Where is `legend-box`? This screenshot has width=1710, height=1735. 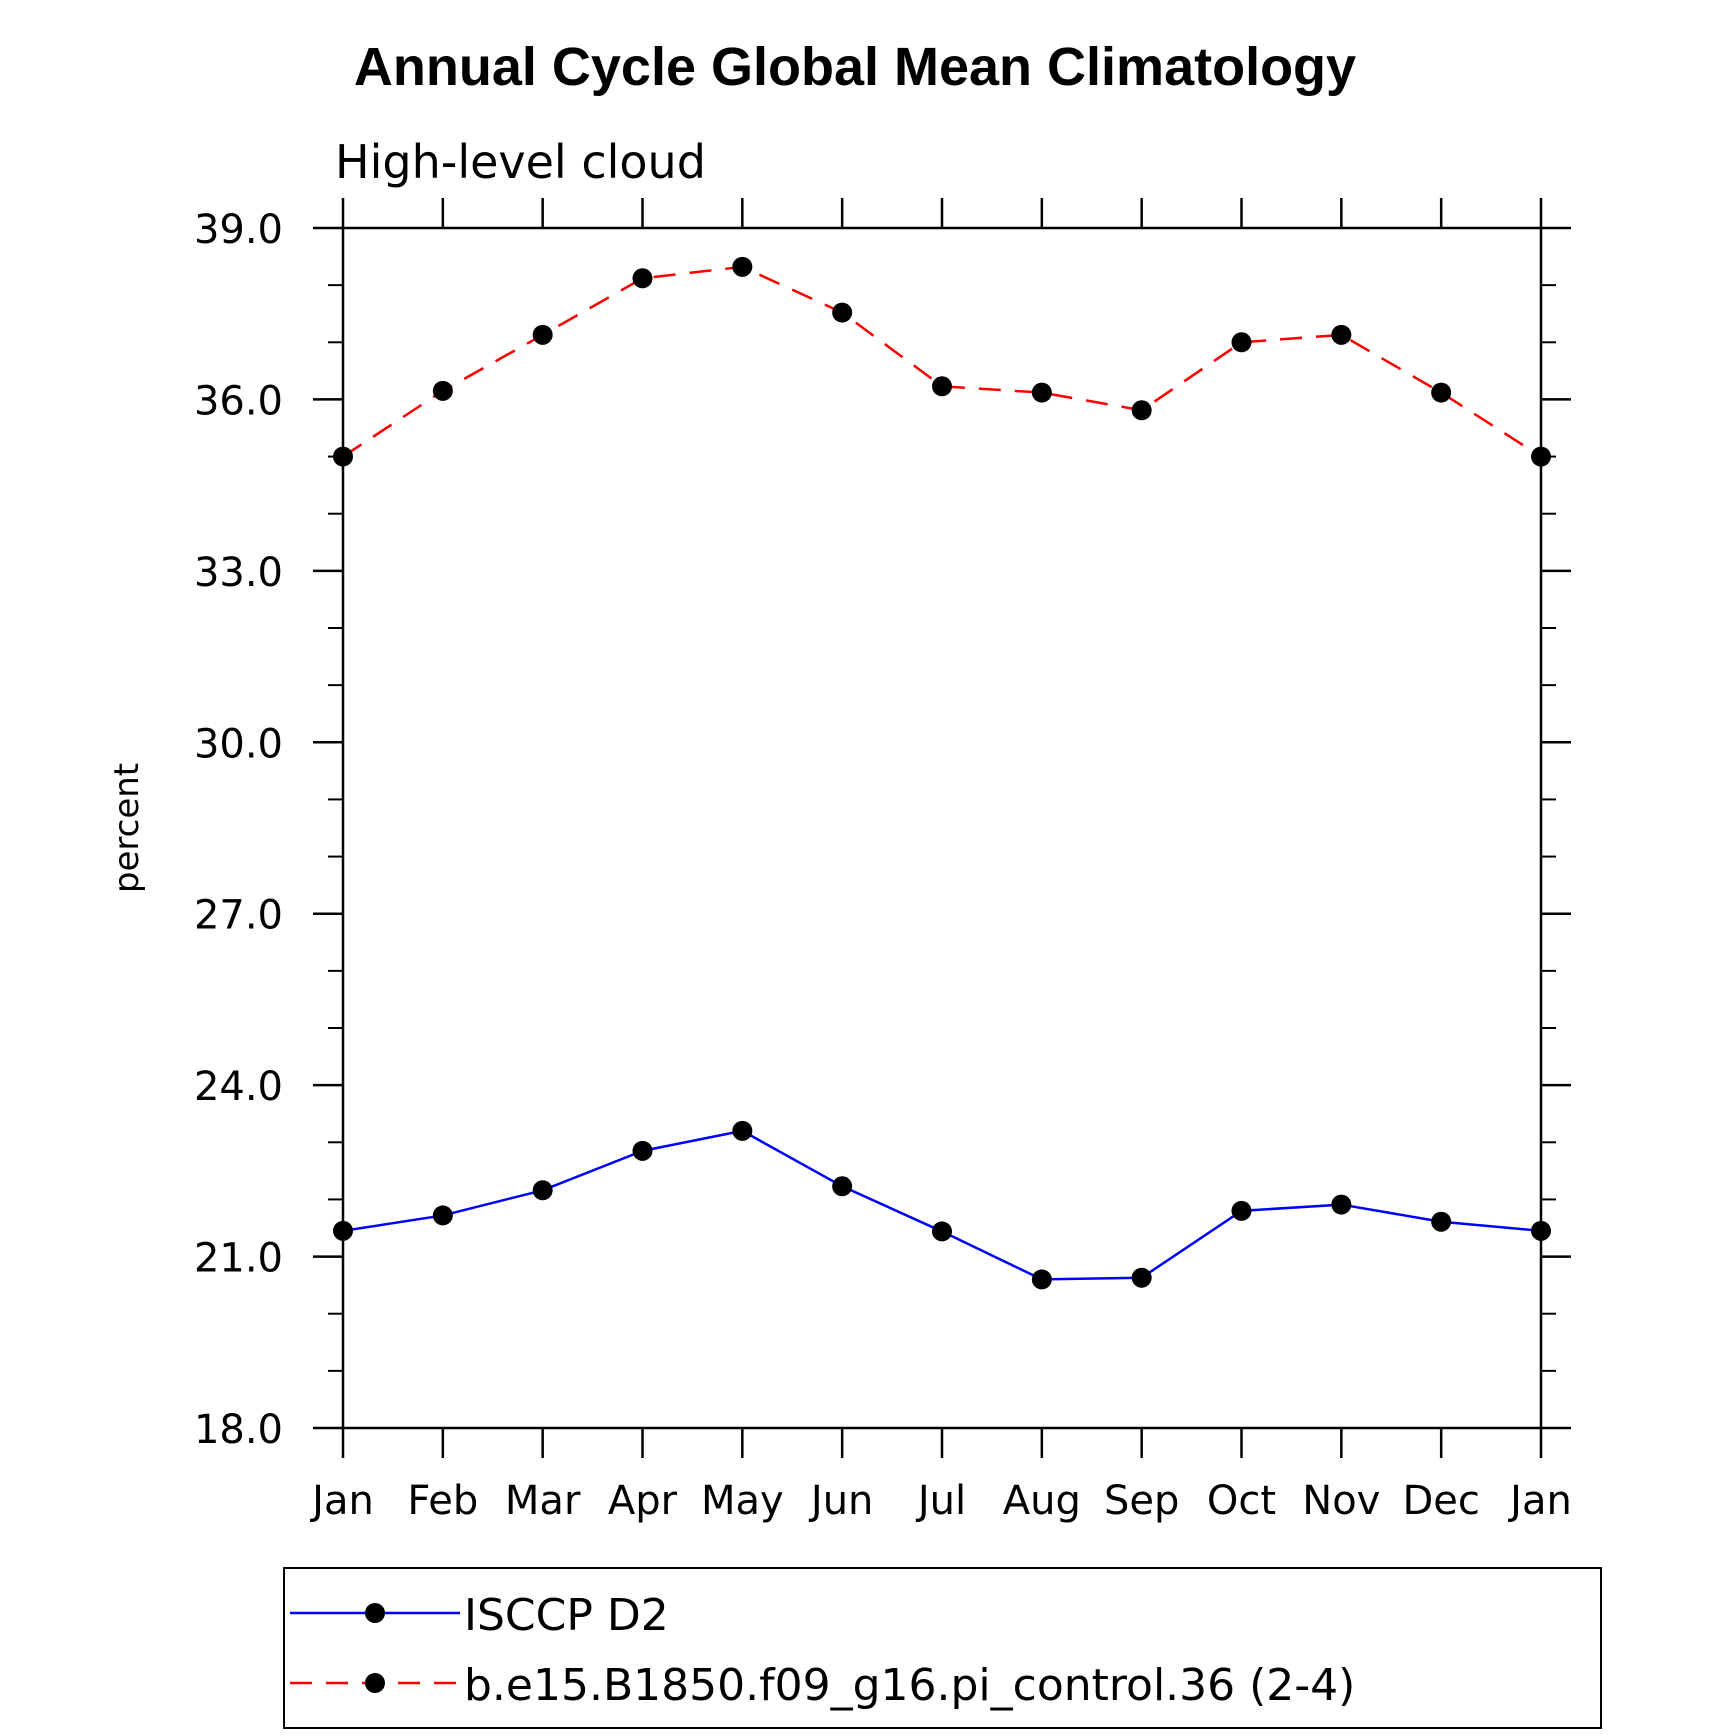 legend-box is located at coordinates (942, 1648).